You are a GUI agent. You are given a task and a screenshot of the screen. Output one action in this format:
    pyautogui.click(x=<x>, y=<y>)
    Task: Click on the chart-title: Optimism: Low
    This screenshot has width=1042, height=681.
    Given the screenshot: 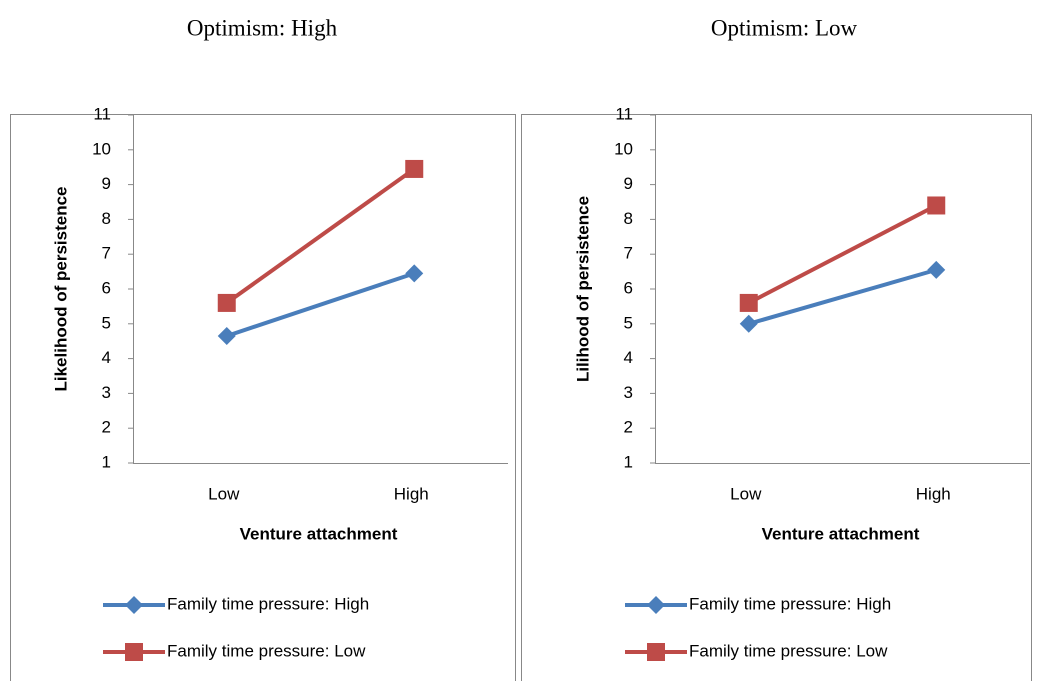 What is the action you would take?
    pyautogui.click(x=784, y=27)
    